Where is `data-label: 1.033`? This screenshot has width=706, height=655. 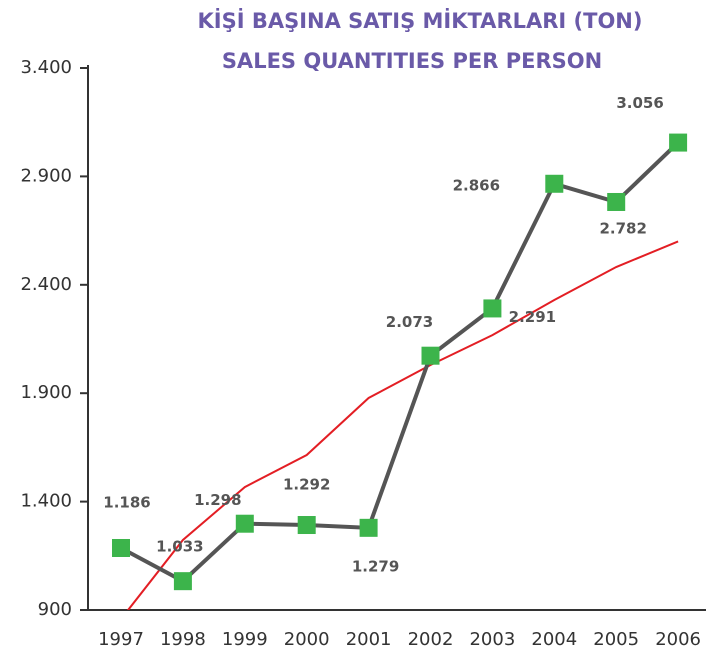 data-label: 1.033 is located at coordinates (179, 547).